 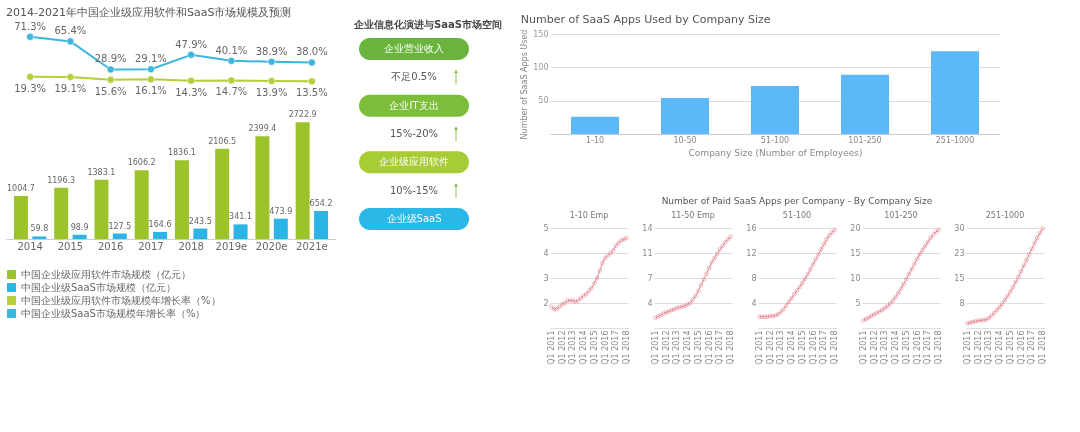 I want to click on data-label: 71.3%, so click(x=30, y=26).